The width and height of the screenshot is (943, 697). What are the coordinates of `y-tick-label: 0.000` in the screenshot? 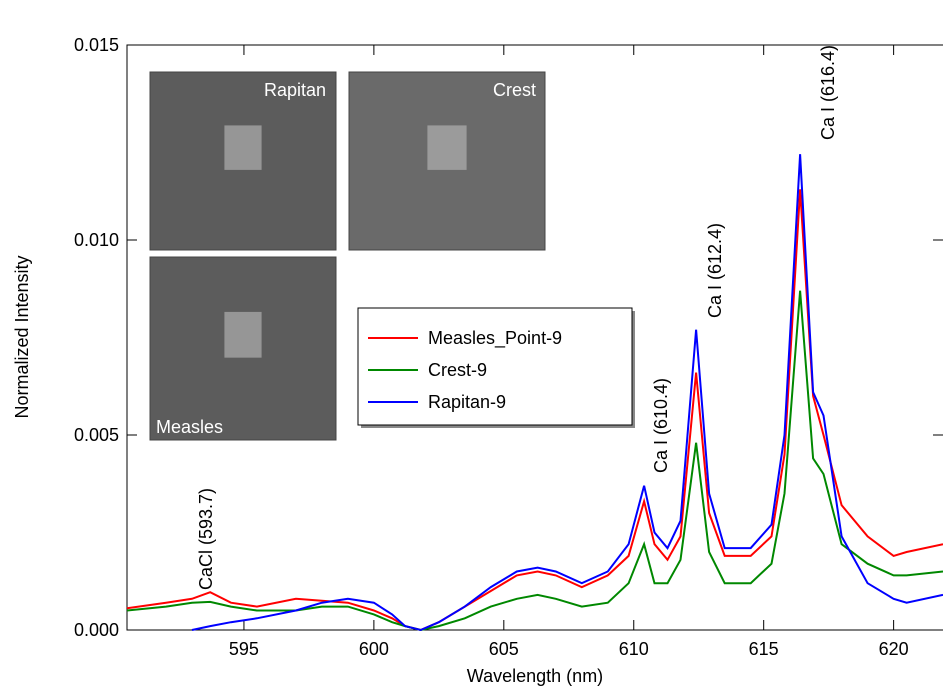 It's located at (96, 630).